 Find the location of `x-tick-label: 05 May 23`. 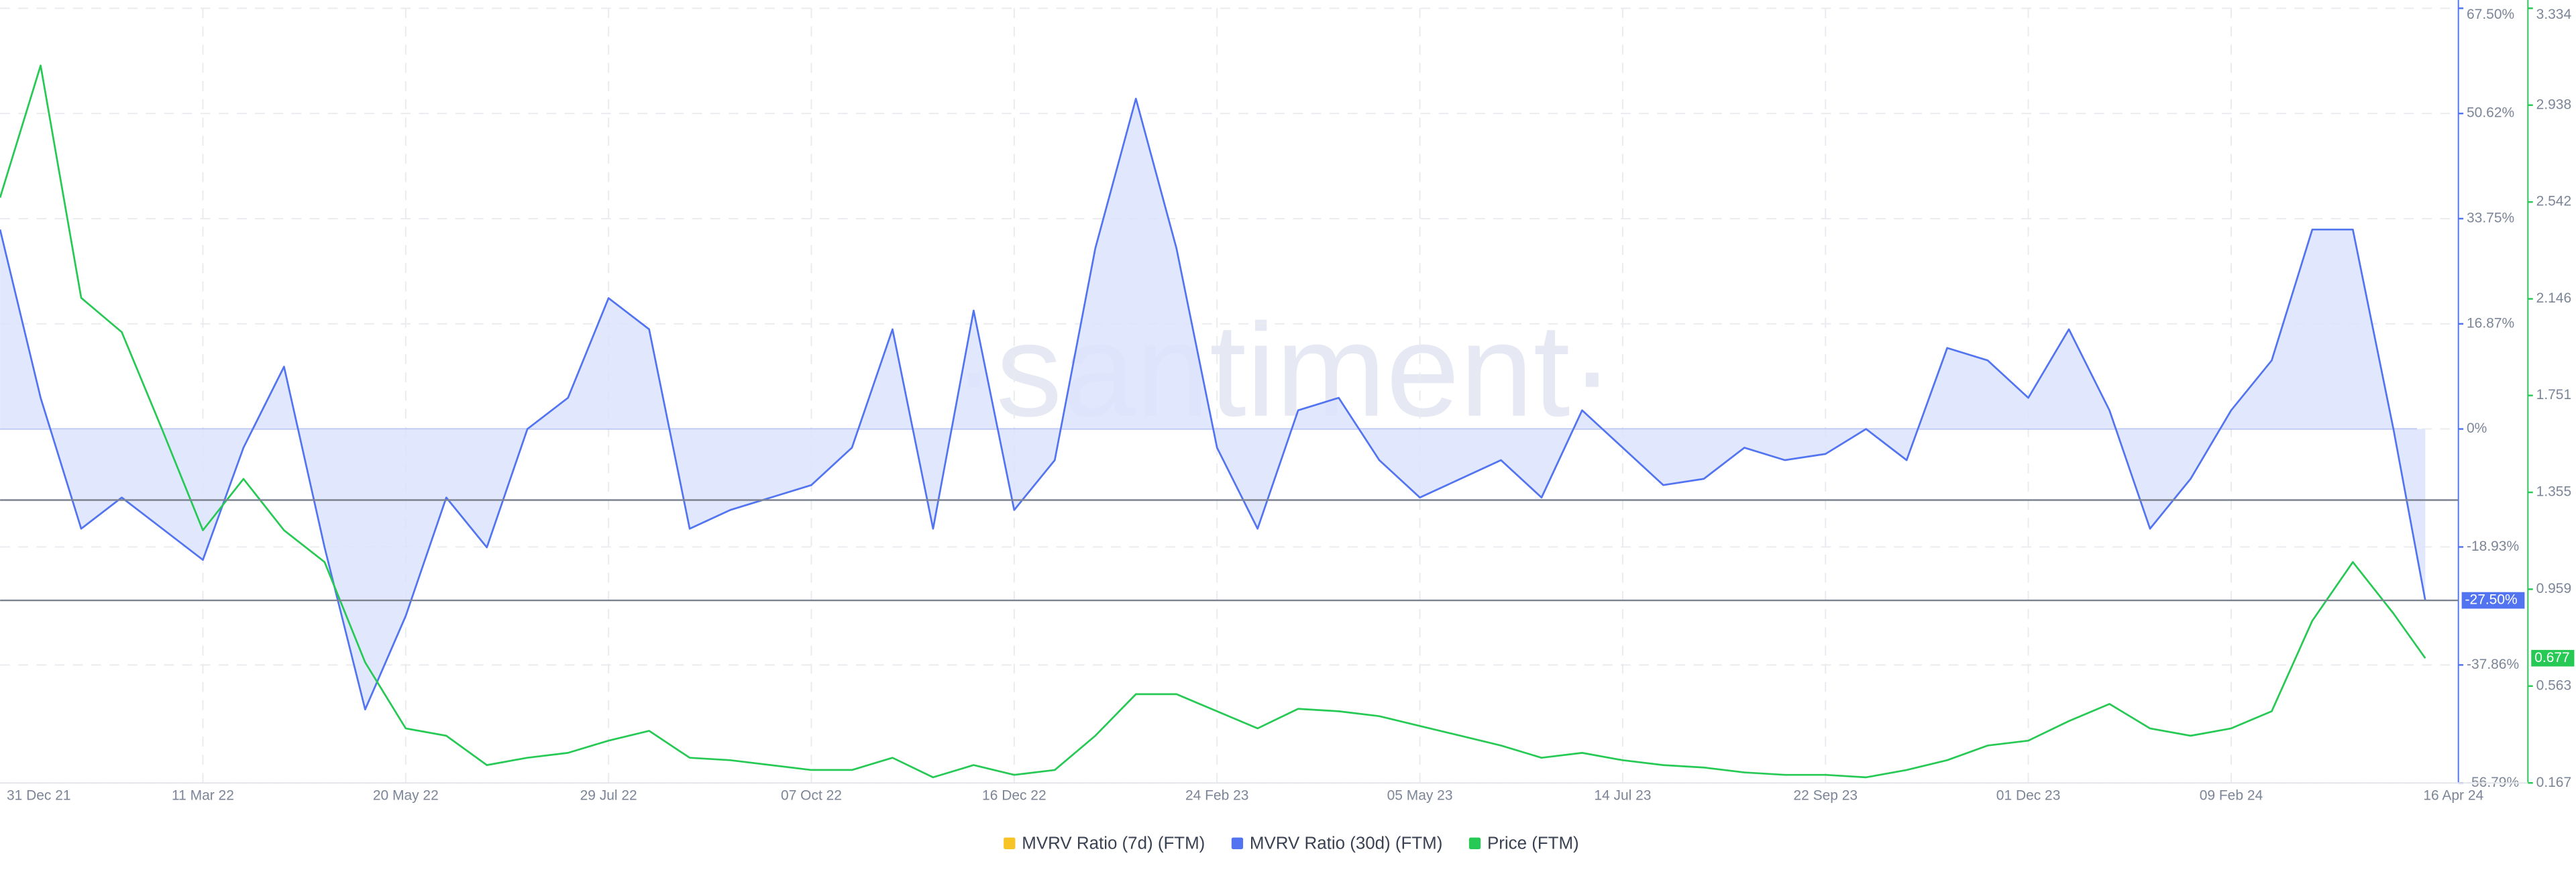

x-tick-label: 05 May 23 is located at coordinates (1420, 796).